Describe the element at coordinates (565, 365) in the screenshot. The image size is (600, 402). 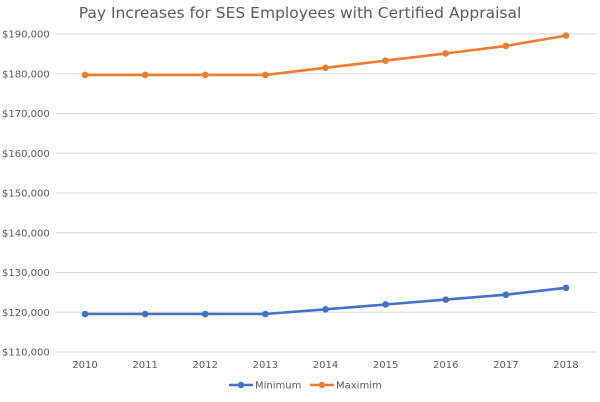
I see `x-tick-label: 2018` at that location.